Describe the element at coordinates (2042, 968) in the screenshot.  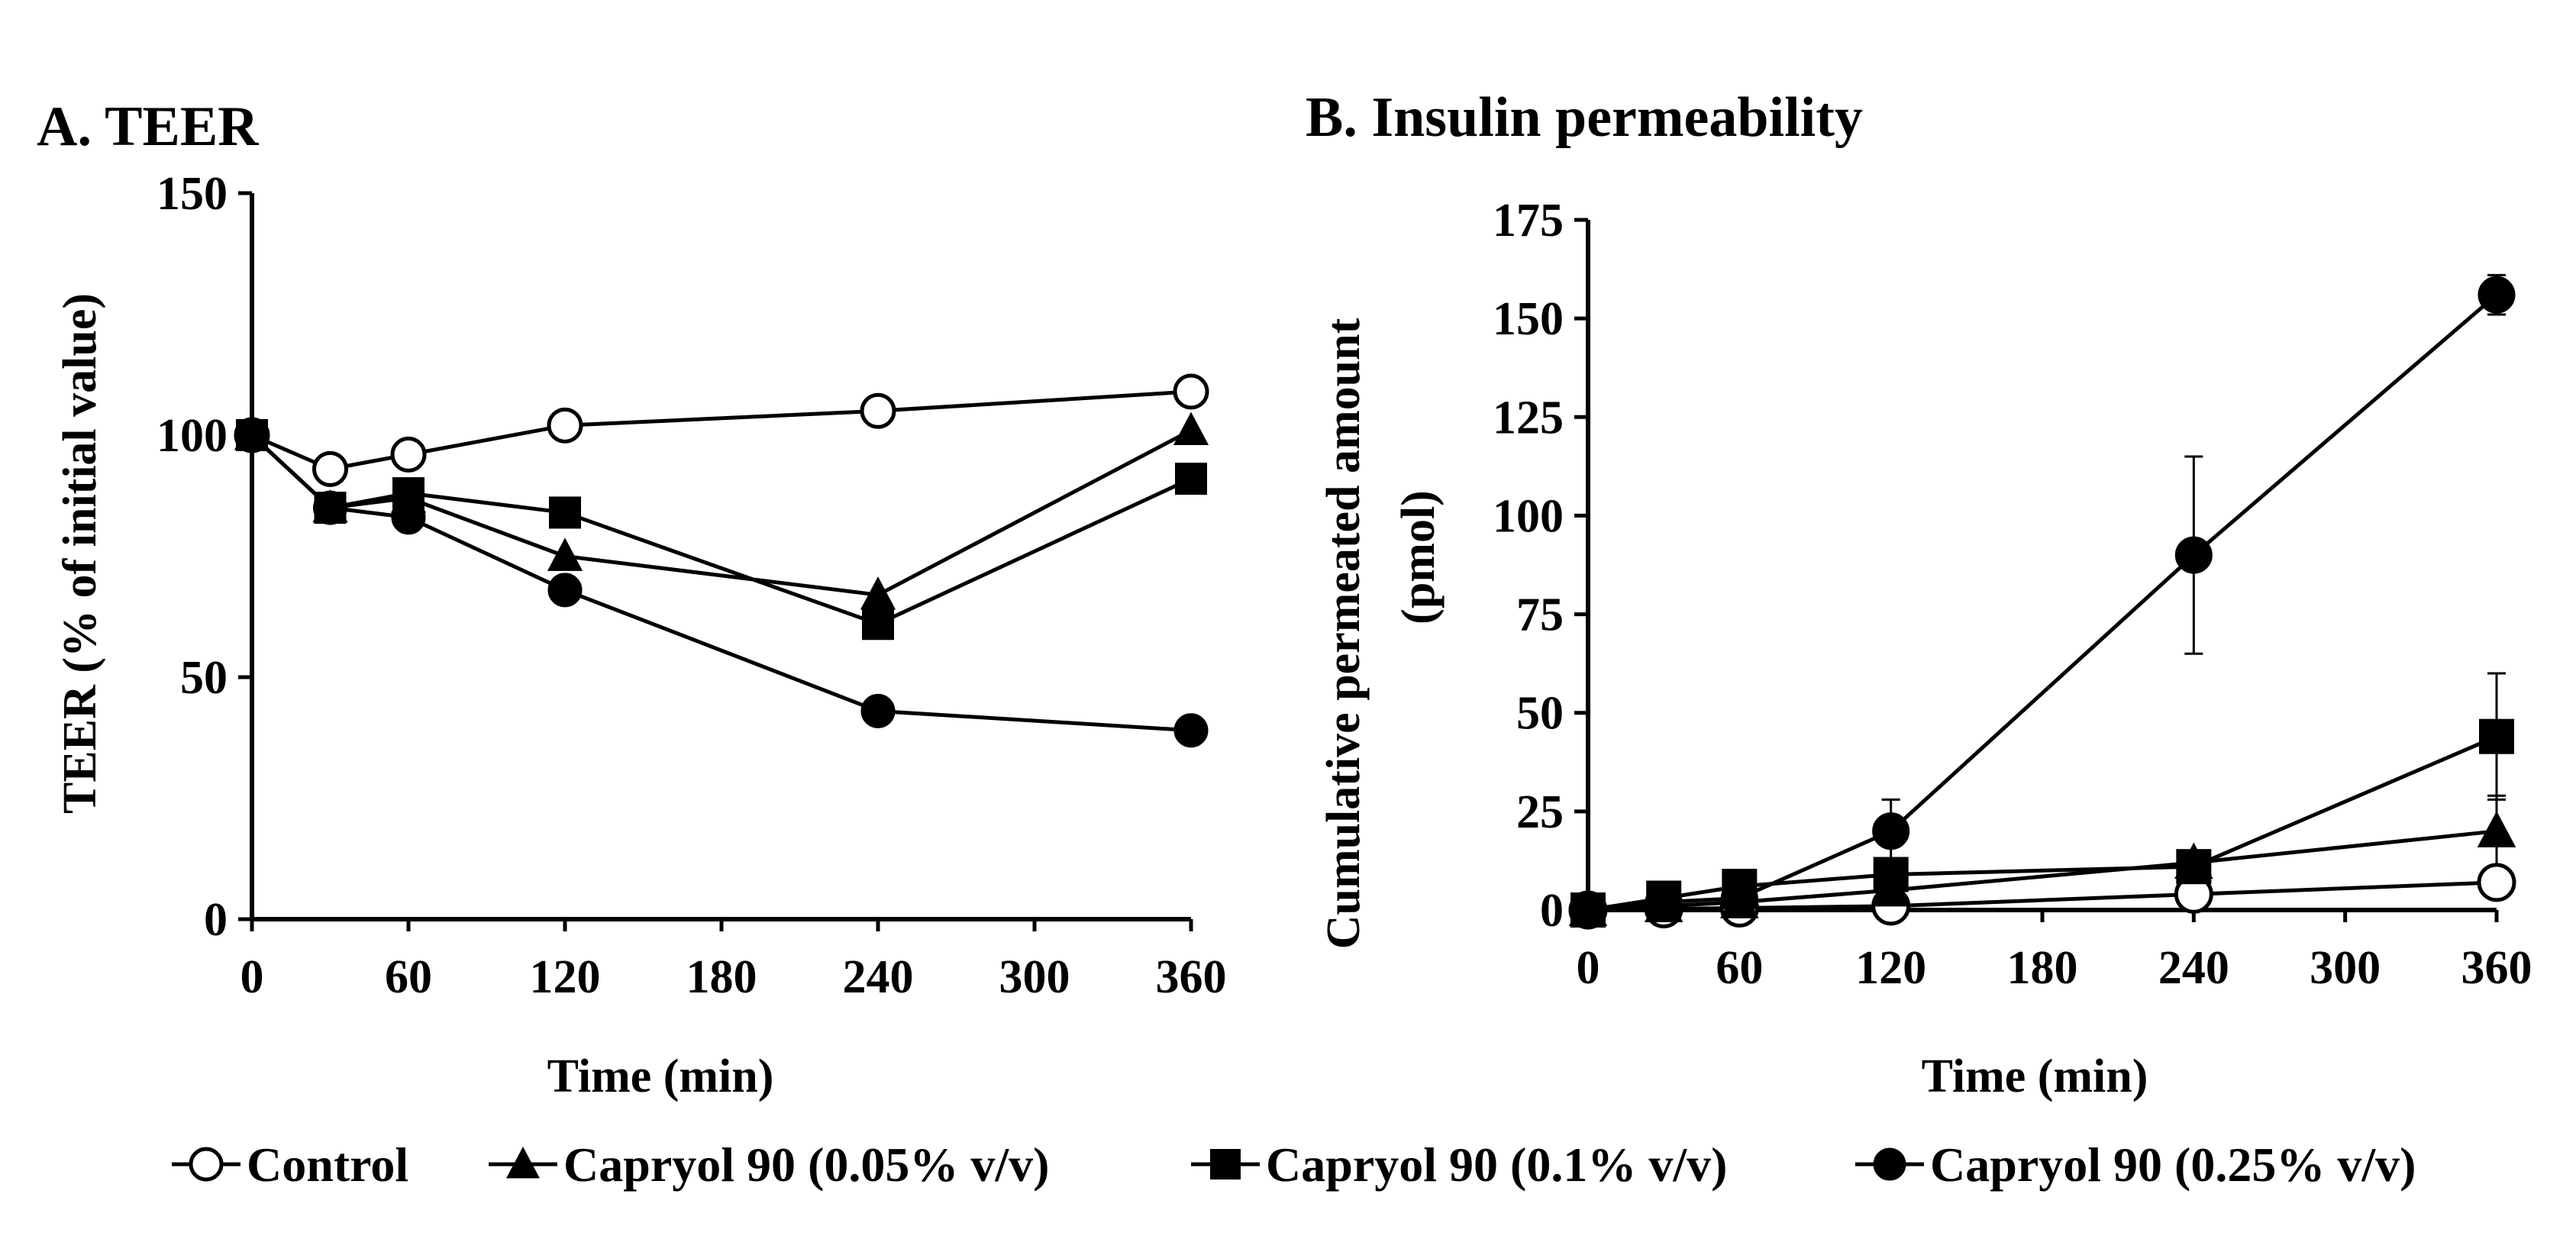
I see `panel-b-xtick-label: 180` at that location.